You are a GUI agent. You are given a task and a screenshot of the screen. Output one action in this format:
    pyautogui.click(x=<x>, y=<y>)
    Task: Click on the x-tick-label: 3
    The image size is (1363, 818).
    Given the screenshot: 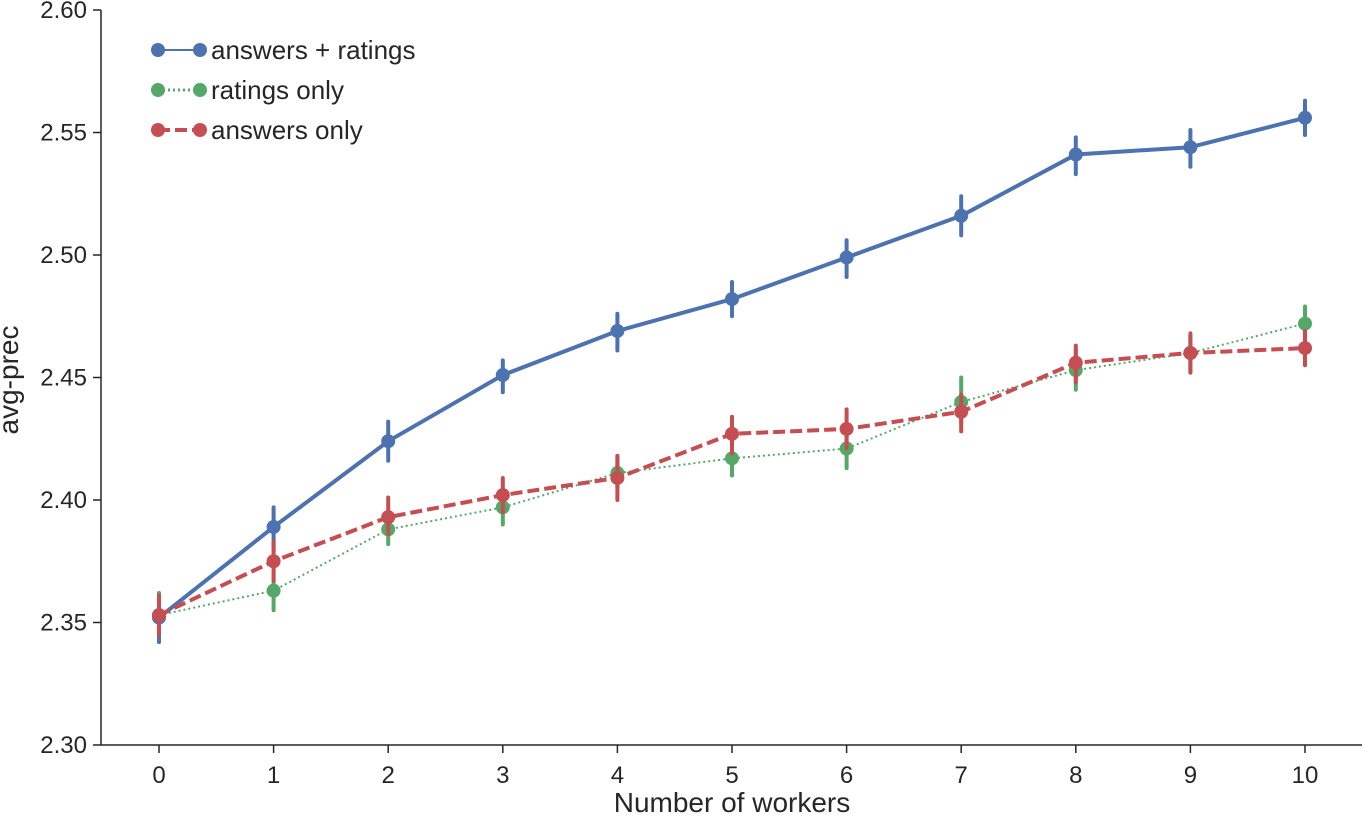 What is the action you would take?
    pyautogui.click(x=502, y=775)
    